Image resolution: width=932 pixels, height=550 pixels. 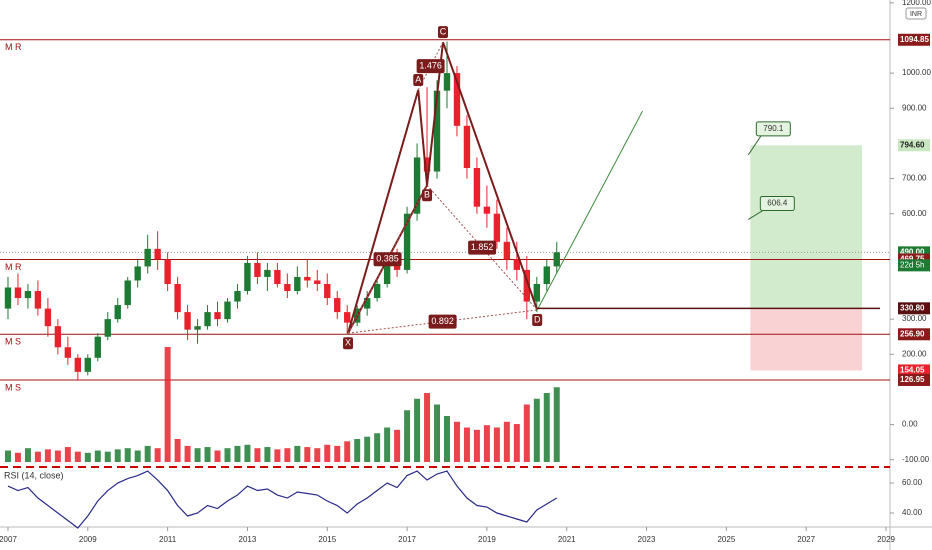 I want to click on y-tick-label: 0.00, so click(x=910, y=424).